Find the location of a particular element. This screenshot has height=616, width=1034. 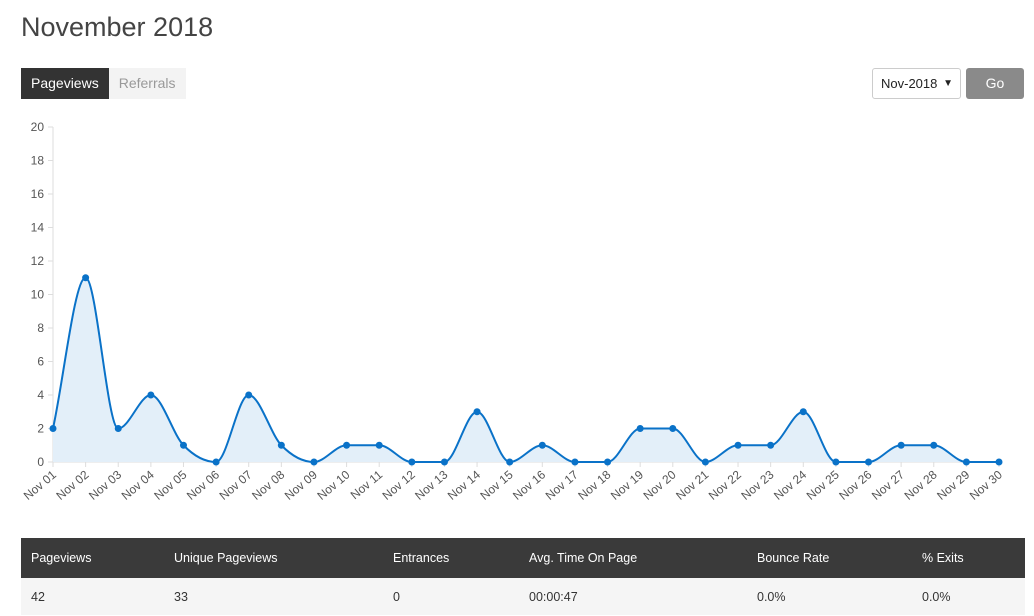

header-entrances: Entrances is located at coordinates (421, 558).